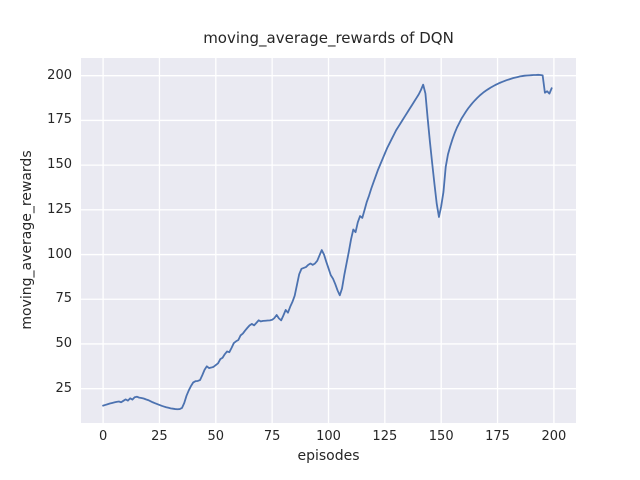  Describe the element at coordinates (385, 436) in the screenshot. I see `x-tick-label: 125` at that location.